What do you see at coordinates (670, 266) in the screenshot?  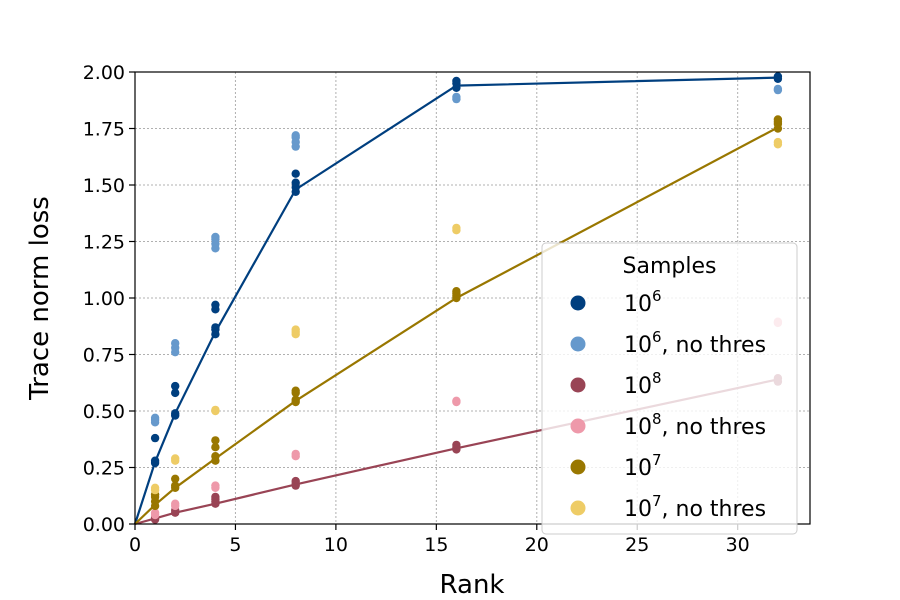 I see `legend-title: Samples` at bounding box center [670, 266].